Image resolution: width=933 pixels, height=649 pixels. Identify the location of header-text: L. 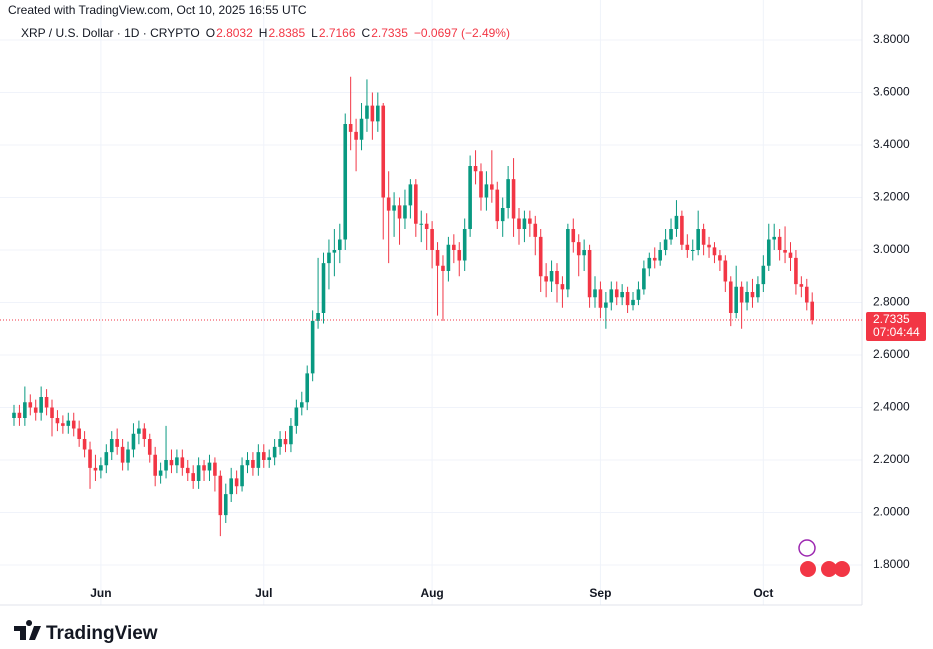
(314, 33).